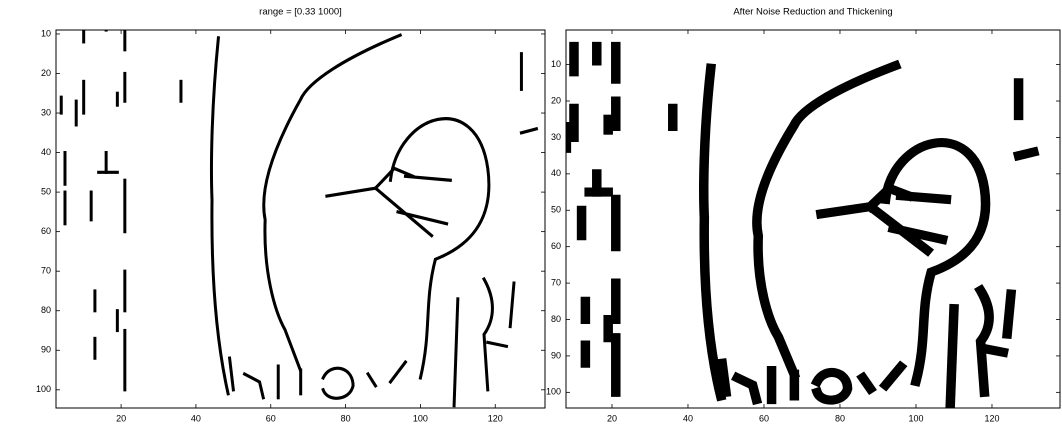  I want to click on plot-title: range = [0.33 1000], so click(300, 12).